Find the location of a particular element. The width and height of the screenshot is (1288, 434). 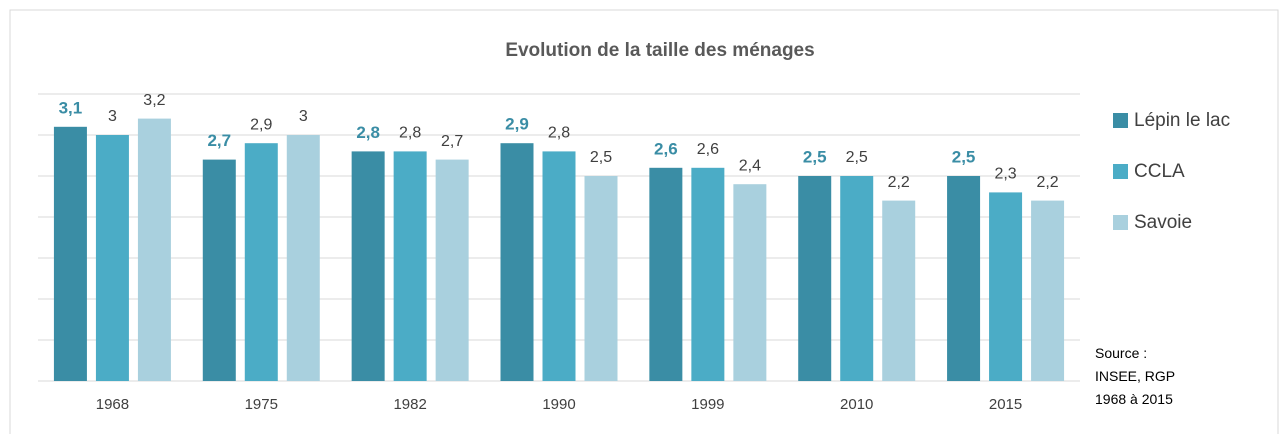

x-tick-label: 1968 is located at coordinates (112, 404).